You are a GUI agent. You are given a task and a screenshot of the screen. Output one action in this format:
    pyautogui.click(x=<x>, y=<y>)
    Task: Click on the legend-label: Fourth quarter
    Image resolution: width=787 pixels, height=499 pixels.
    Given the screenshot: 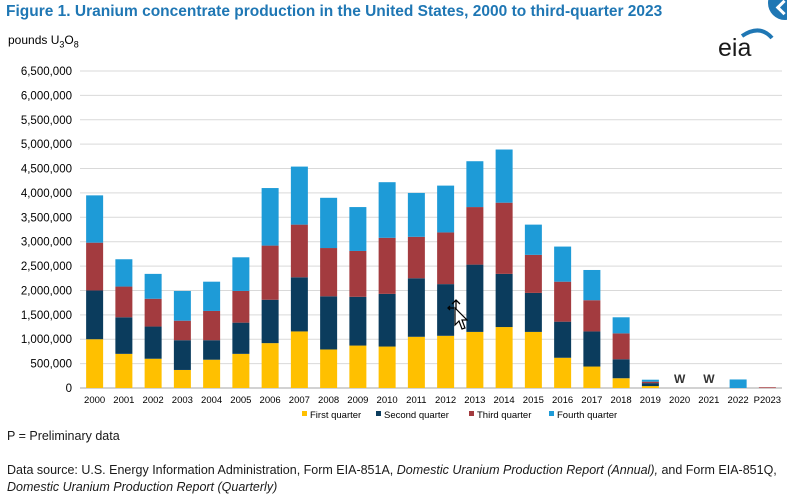 What is the action you would take?
    pyautogui.click(x=587, y=415)
    